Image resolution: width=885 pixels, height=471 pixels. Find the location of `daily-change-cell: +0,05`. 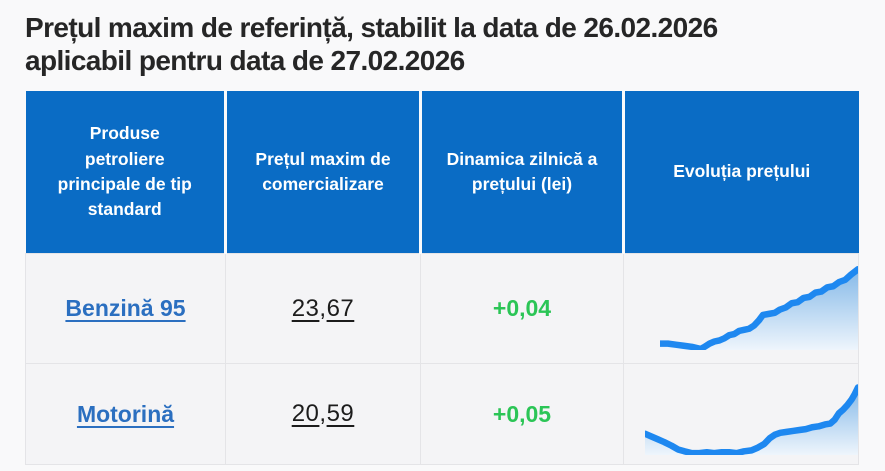

daily-change-cell: +0,05 is located at coordinates (522, 414).